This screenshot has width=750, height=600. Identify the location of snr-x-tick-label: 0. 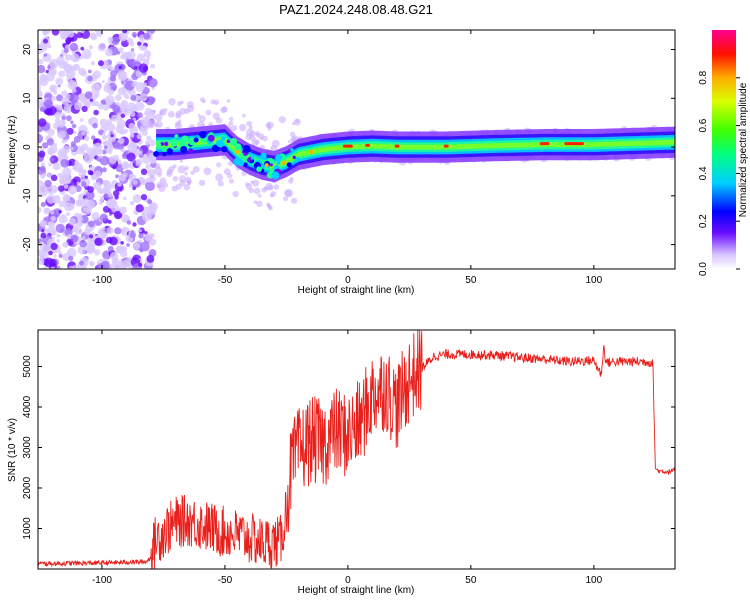
(348, 580).